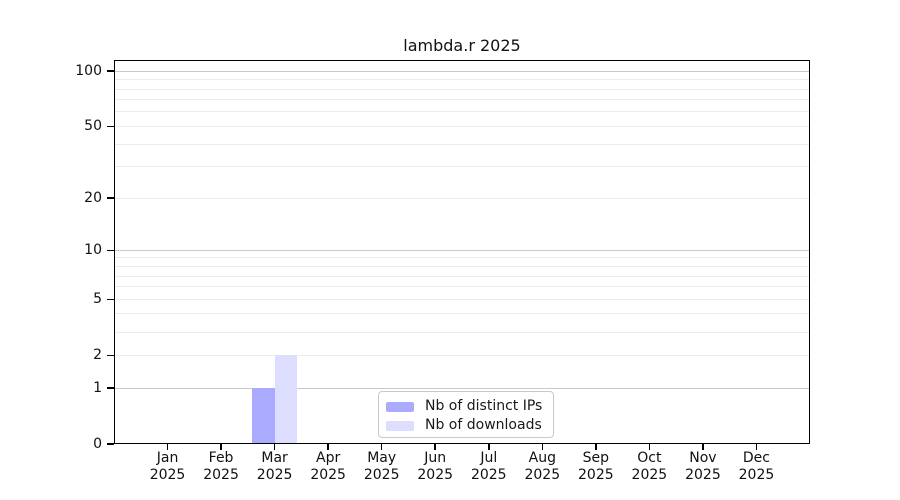  I want to click on x-tick-label-month: Apr, so click(328, 458).